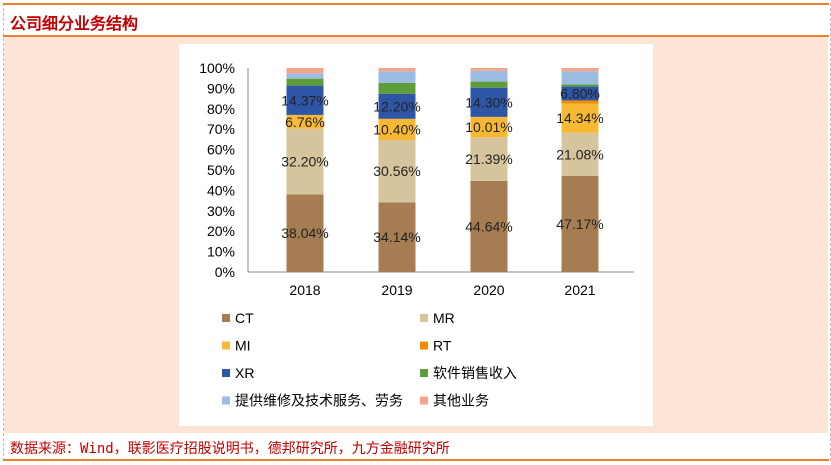 The width and height of the screenshot is (831, 465). I want to click on legend-label: RT, so click(442, 346).